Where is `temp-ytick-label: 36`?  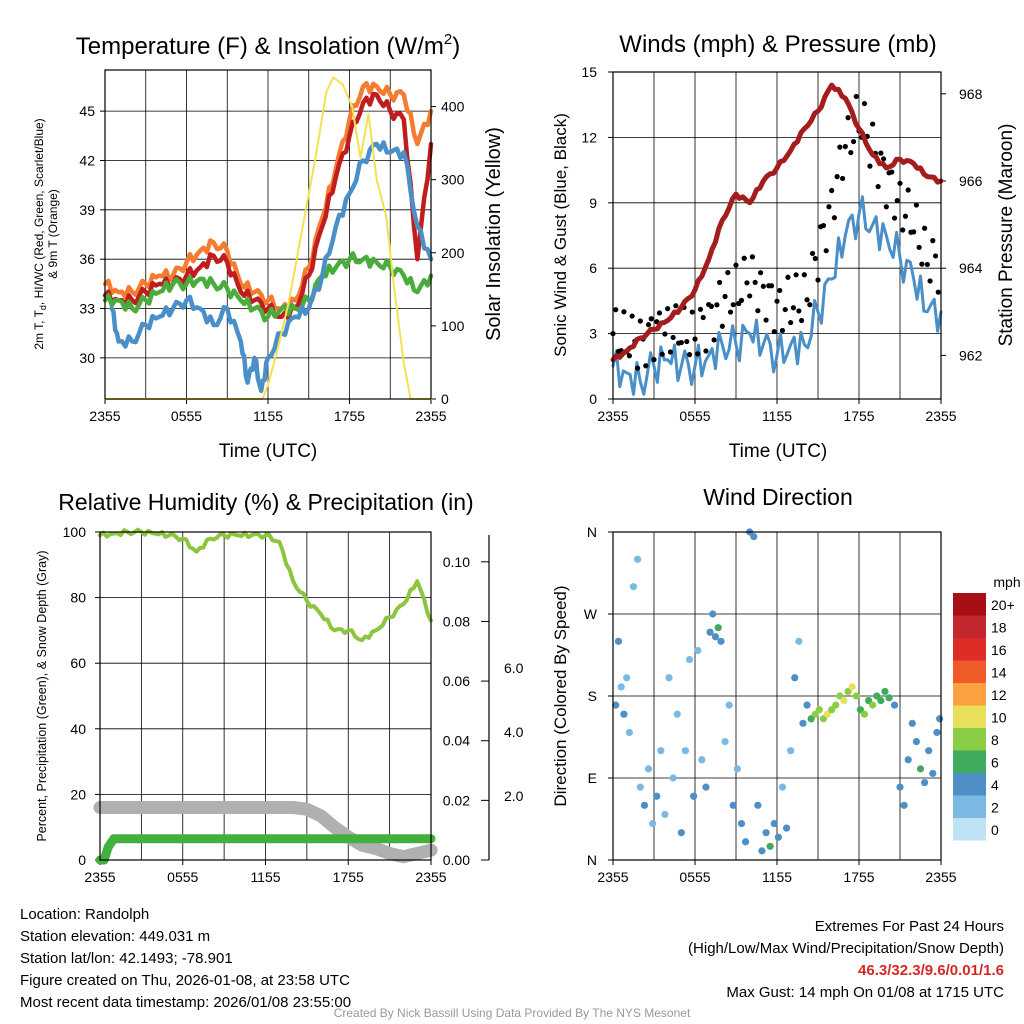 temp-ytick-label: 36 is located at coordinates (87, 259).